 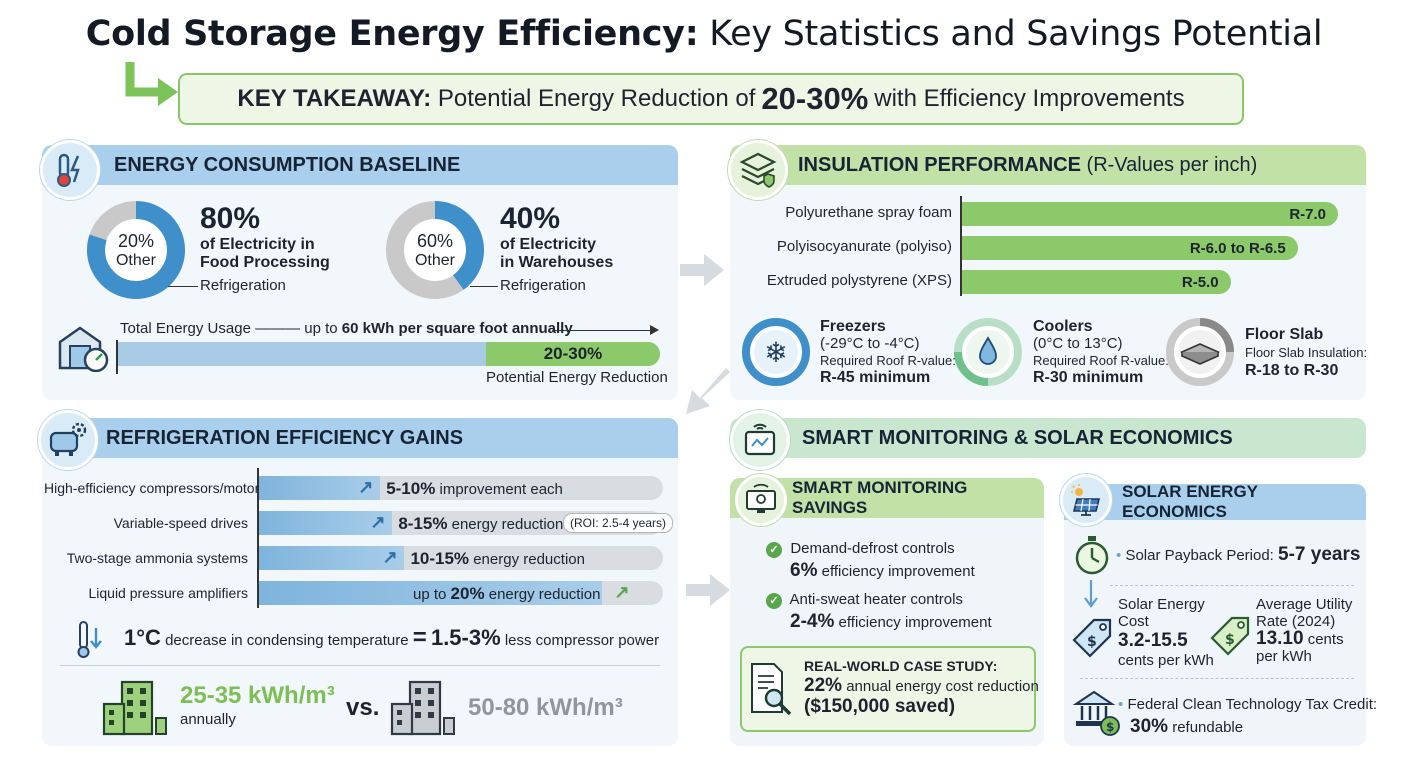 I want to click on reduction-pct: 20-30%, so click(x=573, y=353).